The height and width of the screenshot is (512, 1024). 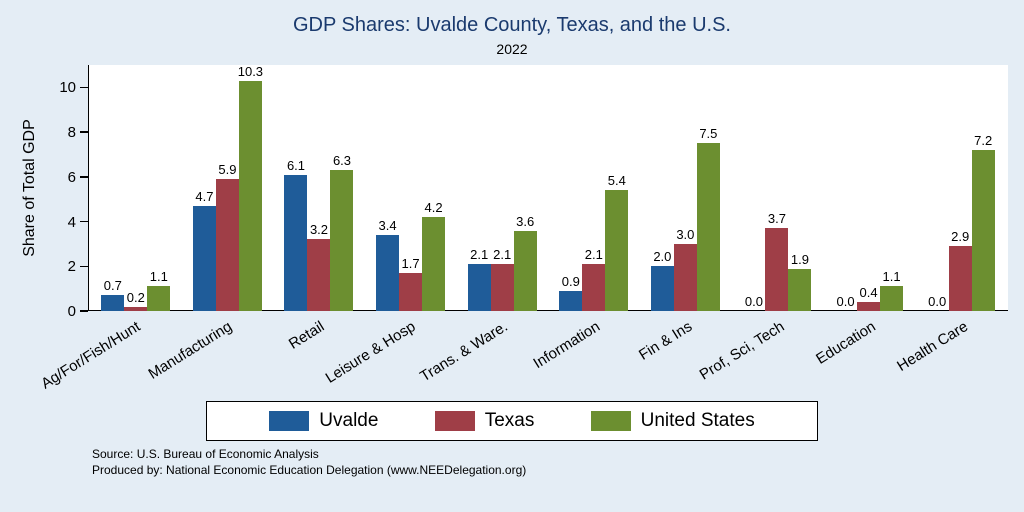 What do you see at coordinates (323, 421) in the screenshot?
I see `legend-entry-uvalde: Uvalde` at bounding box center [323, 421].